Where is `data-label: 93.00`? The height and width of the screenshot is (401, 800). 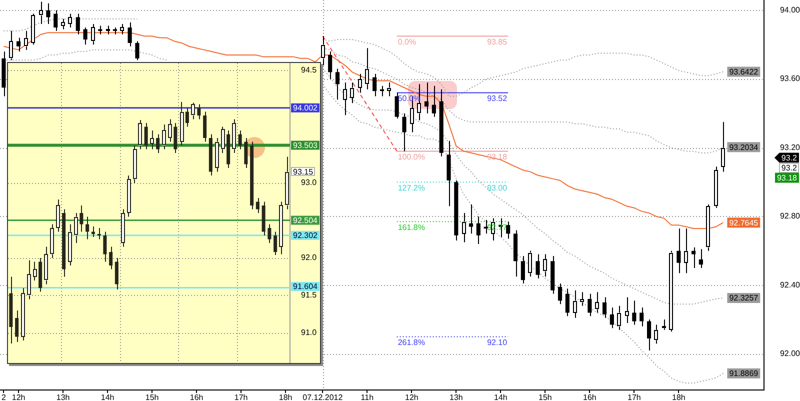 data-label: 93.00 is located at coordinates (497, 187).